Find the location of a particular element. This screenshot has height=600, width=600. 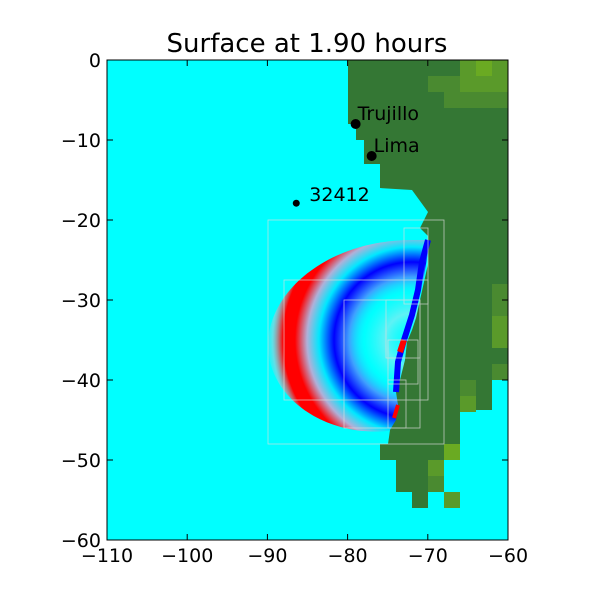

y-tick-label: −10 is located at coordinates (81, 141).